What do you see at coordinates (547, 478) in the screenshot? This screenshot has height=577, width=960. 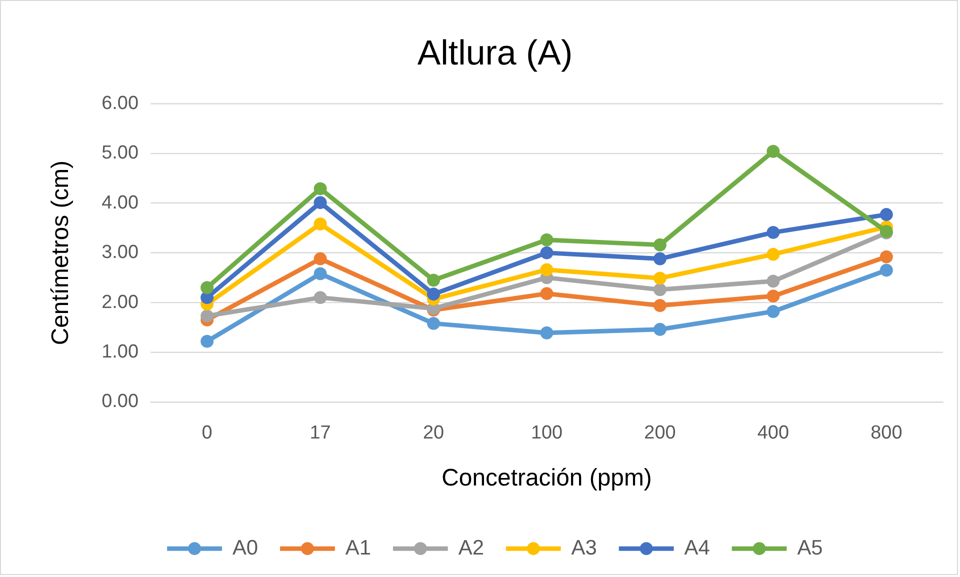 I see `x-axis-title: Concetración (ppm)` at bounding box center [547, 478].